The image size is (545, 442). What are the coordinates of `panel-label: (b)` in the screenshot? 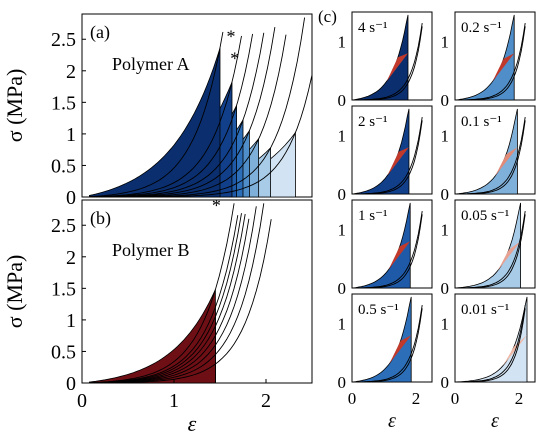 It's located at (100, 218).